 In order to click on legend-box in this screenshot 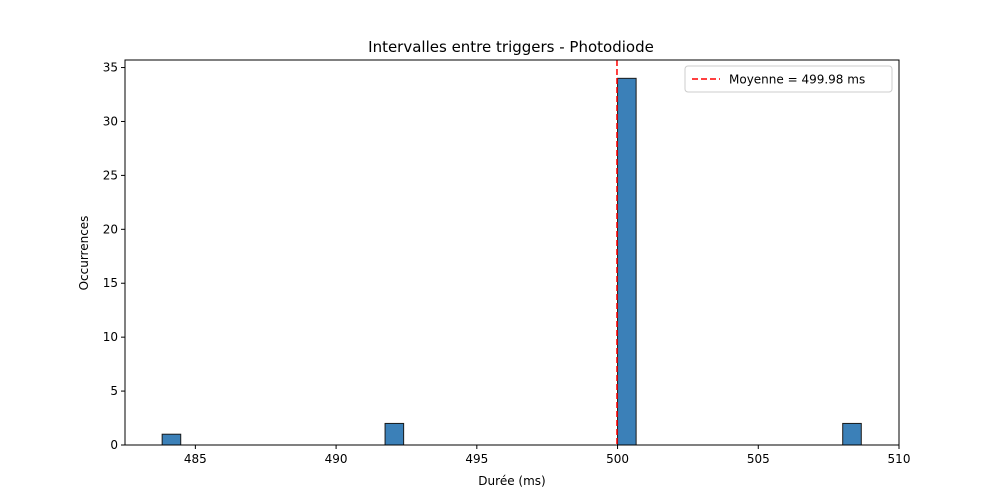, I will do `click(788, 79)`.